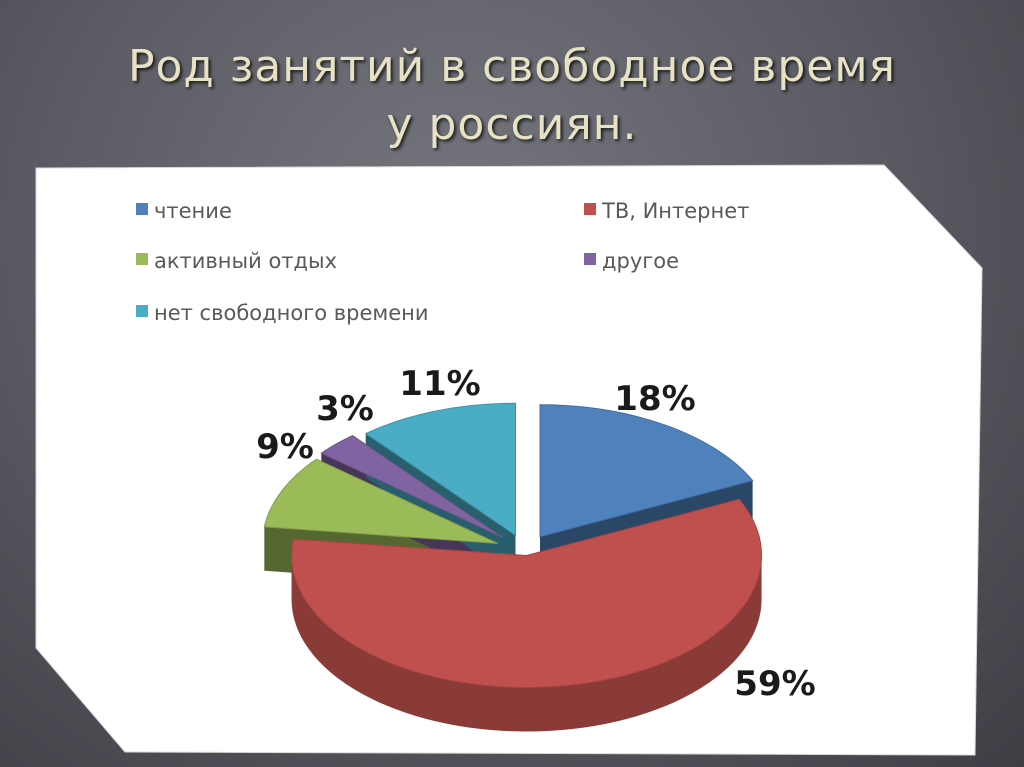 This screenshot has width=1024, height=767. I want to click on pie-slice-reading, so click(646, 471).